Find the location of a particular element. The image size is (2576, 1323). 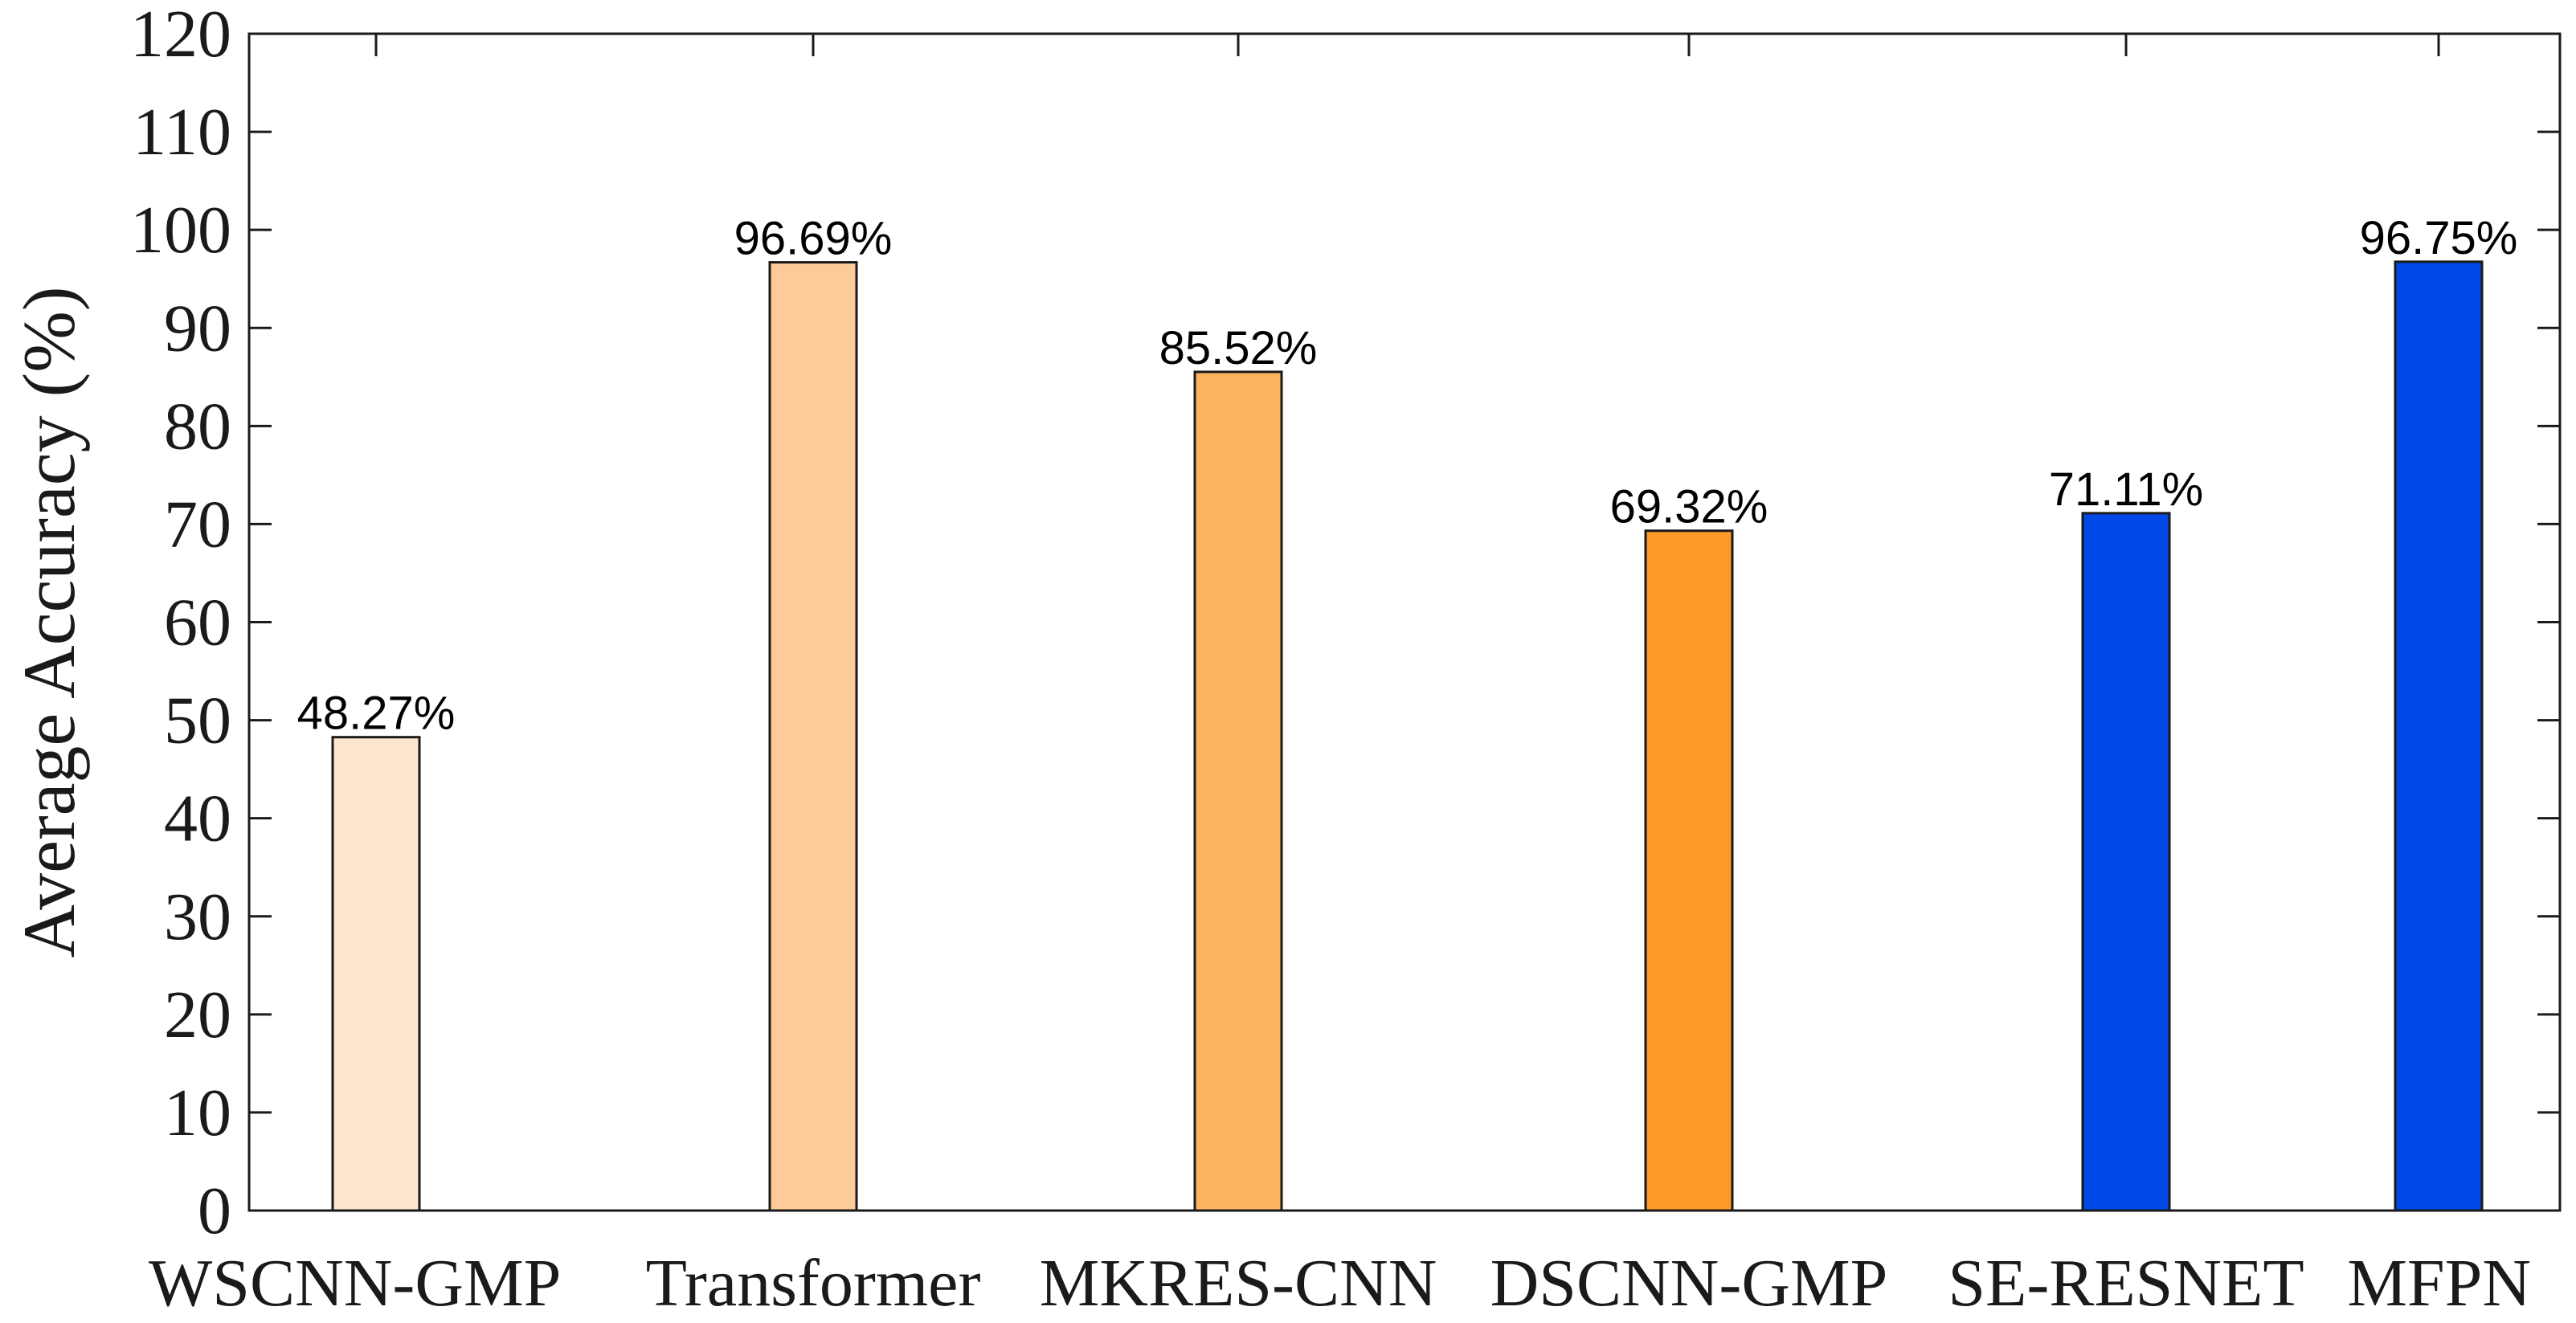

x-category-label: WSCNN-GMP is located at coordinates (355, 1284).